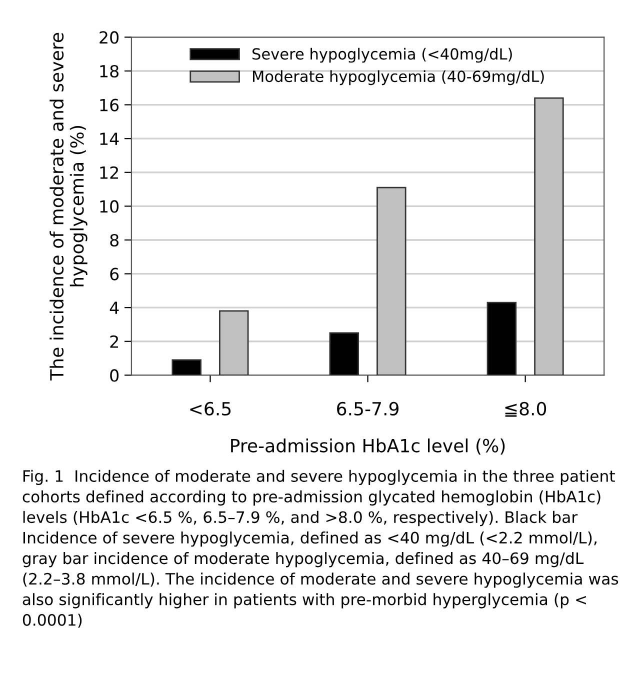 This screenshot has width=626, height=676. Describe the element at coordinates (114, 308) in the screenshot. I see `y-tick-label: 4` at that location.